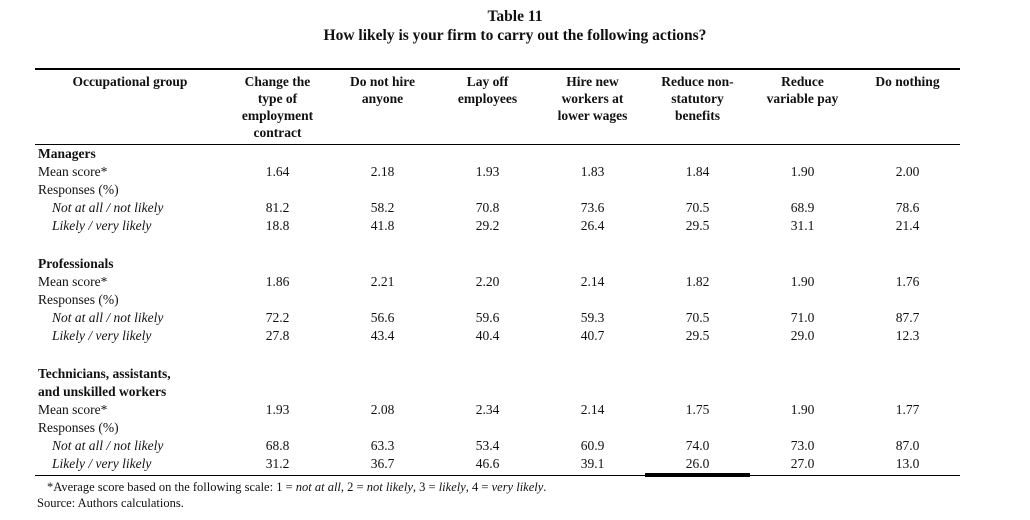  What do you see at coordinates (907, 106) in the screenshot?
I see `column-header: Do nothing` at bounding box center [907, 106].